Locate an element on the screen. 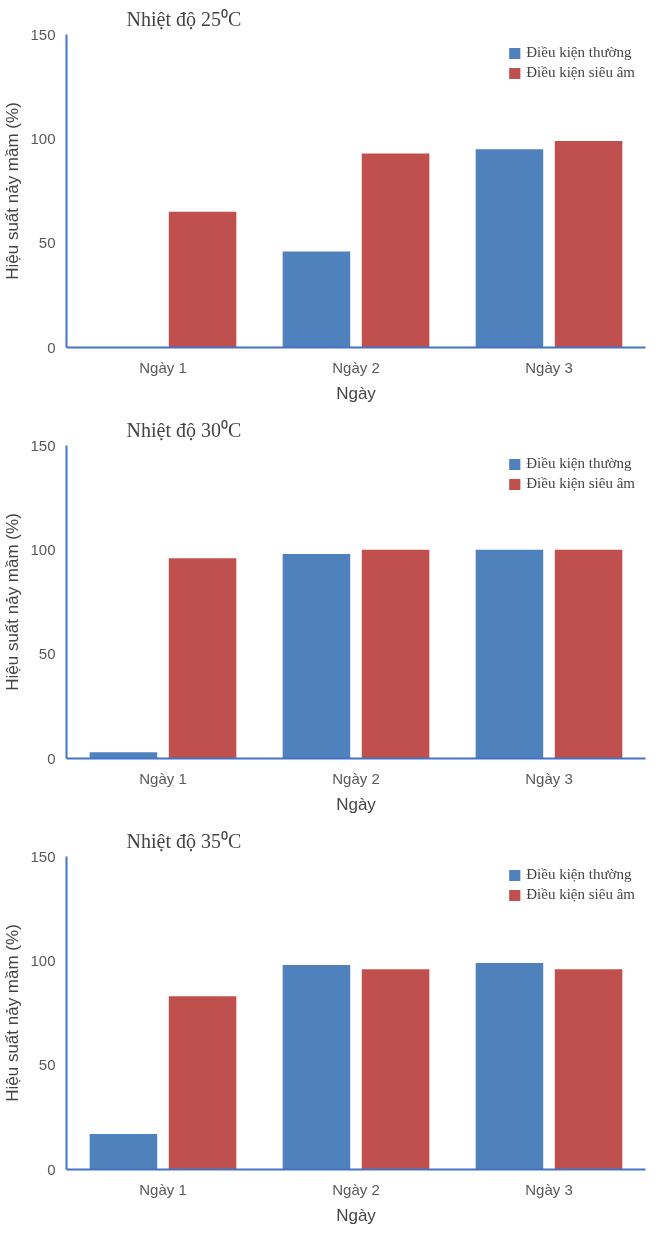  chart-title: Nhiệt độ 25⁰C is located at coordinates (184, 18).